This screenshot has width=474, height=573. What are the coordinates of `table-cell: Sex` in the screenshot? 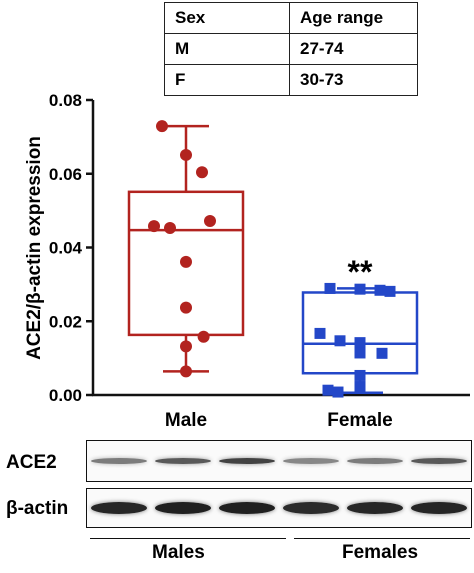 It's located at (227, 18).